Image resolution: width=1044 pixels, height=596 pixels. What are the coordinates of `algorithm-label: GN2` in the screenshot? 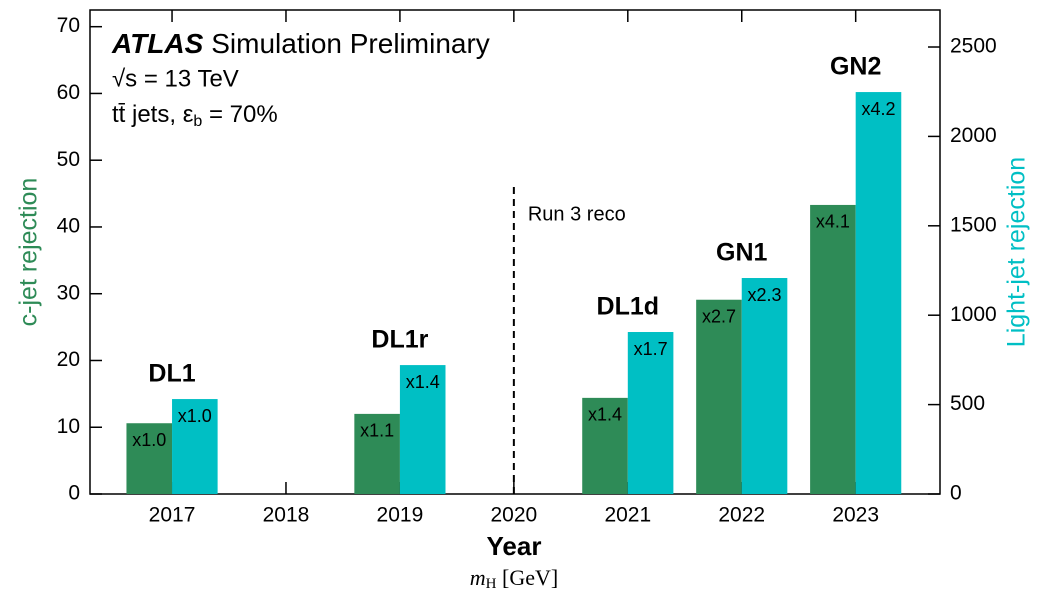 It's located at (855, 67).